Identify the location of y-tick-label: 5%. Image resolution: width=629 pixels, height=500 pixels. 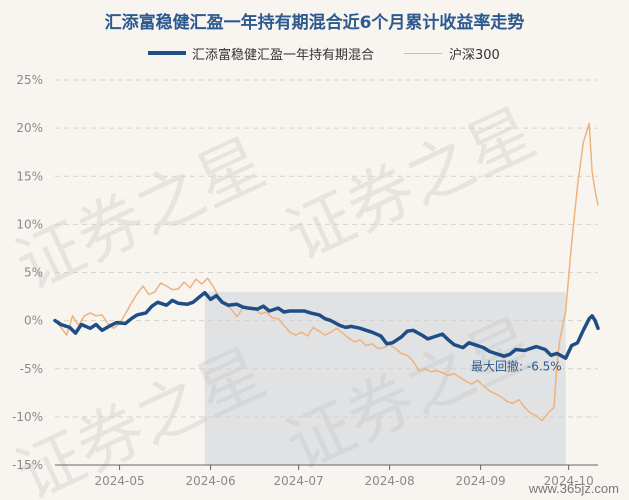
(33, 273).